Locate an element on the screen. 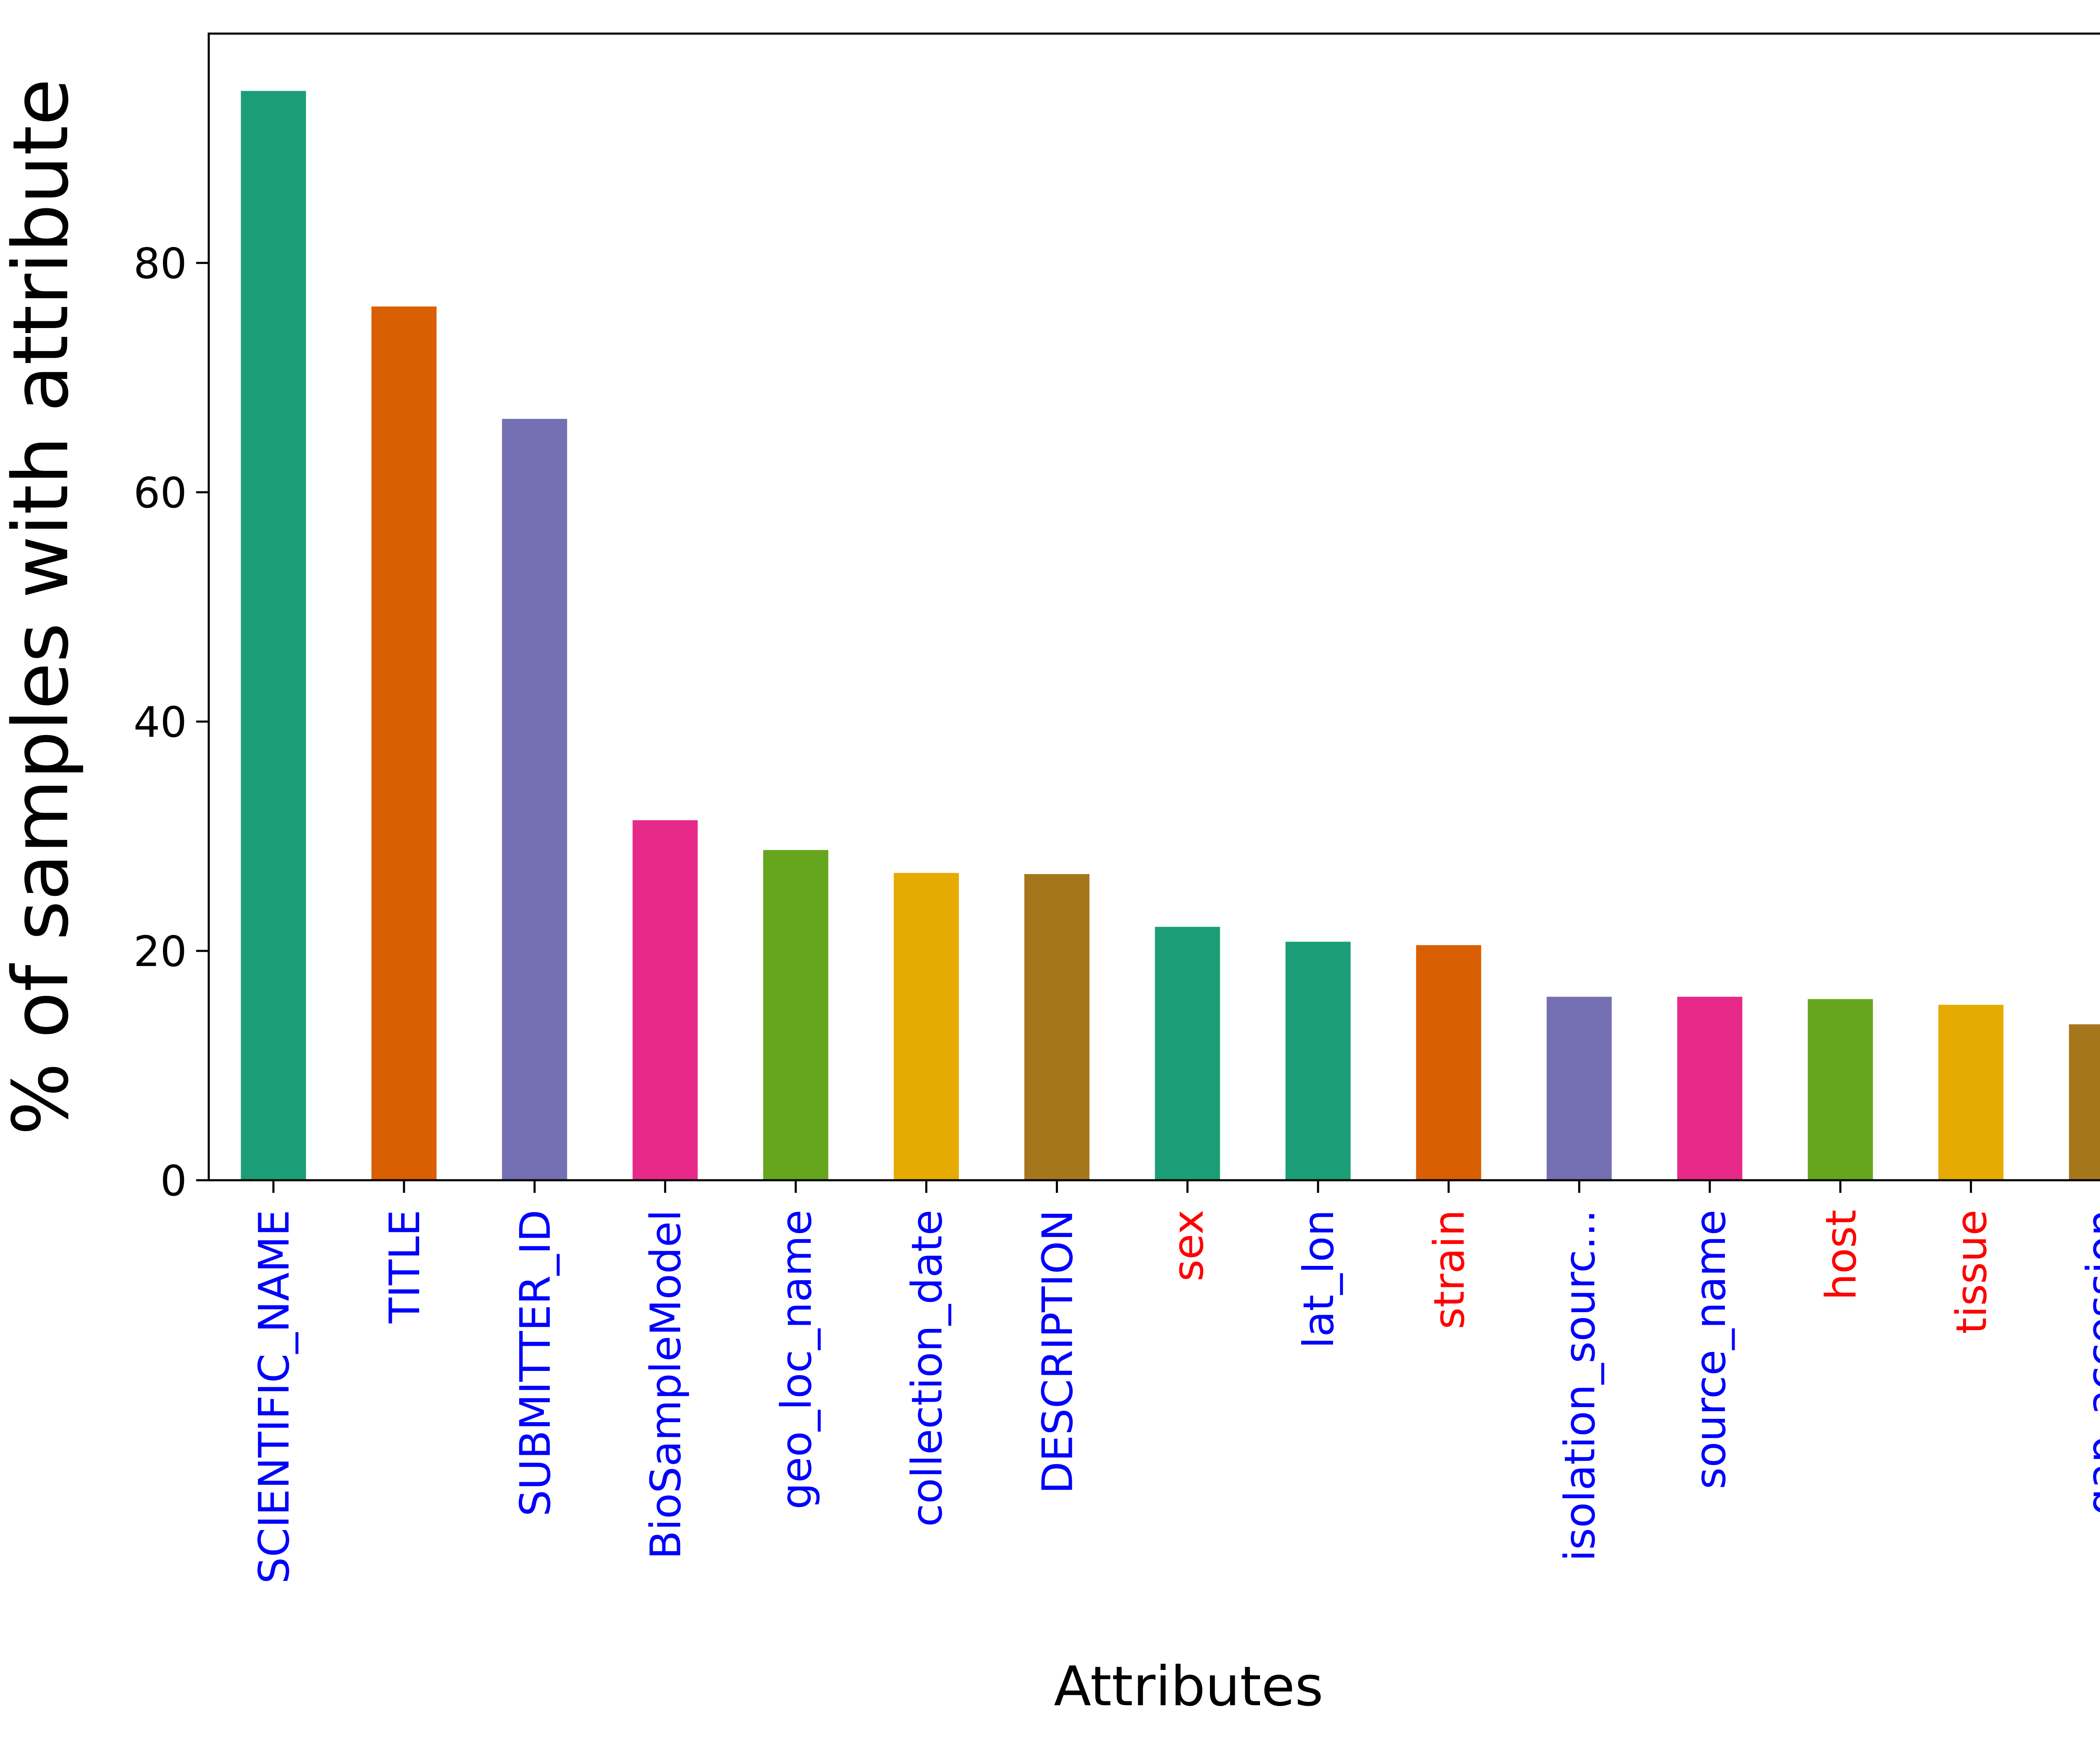 The height and width of the screenshot is (1738, 2100). y-axis-ticks: 0 20 40 60 80 is located at coordinates (171, 722).